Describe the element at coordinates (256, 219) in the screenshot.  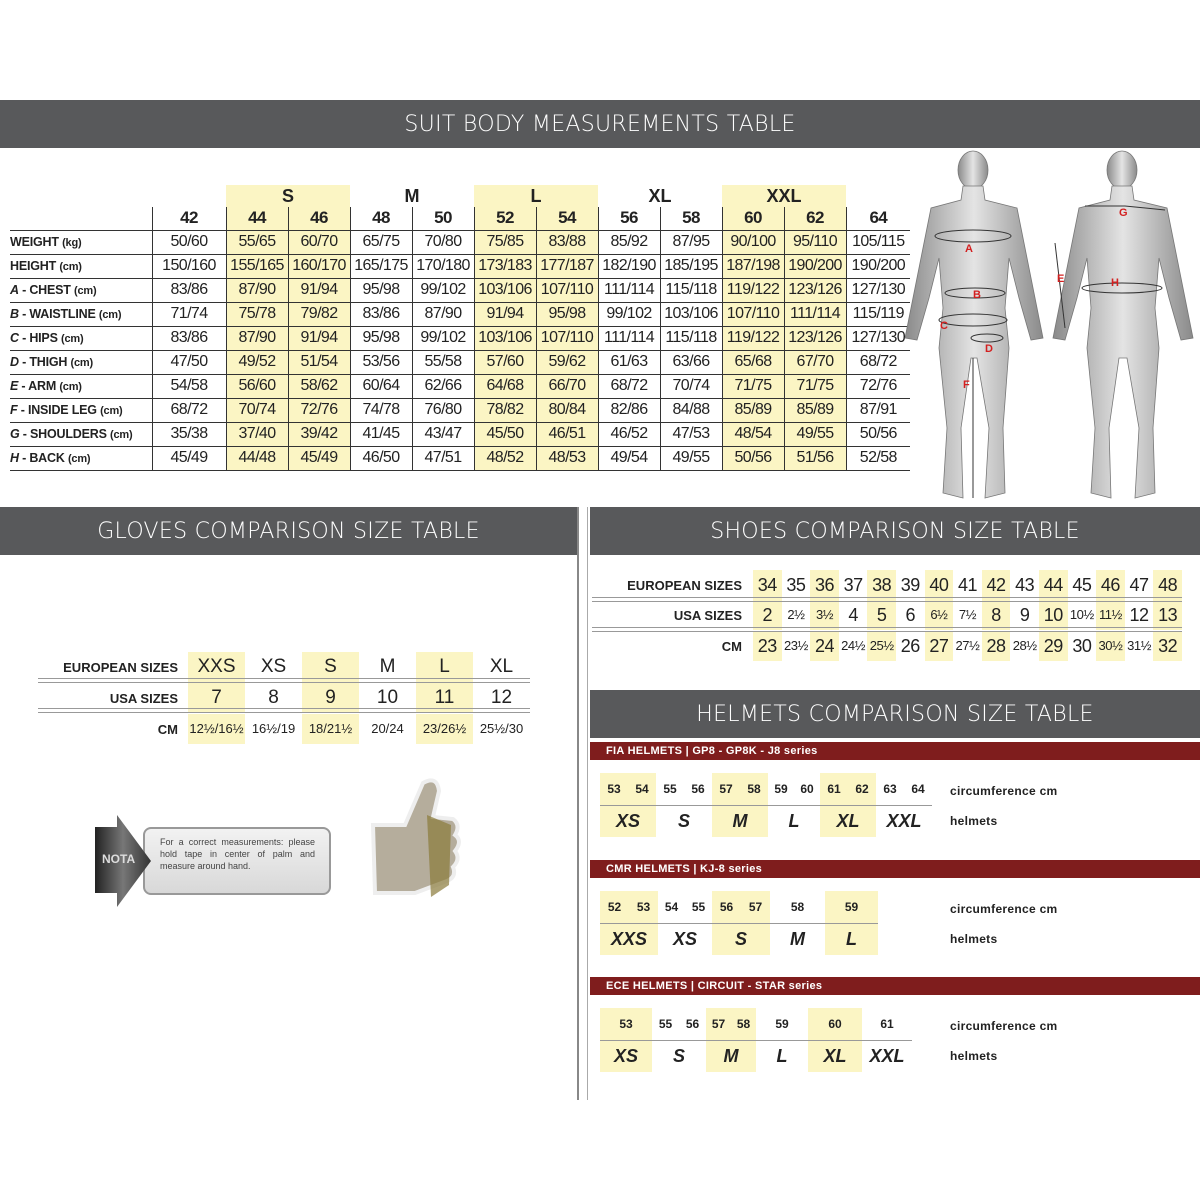
I see `size-header: 44` at that location.